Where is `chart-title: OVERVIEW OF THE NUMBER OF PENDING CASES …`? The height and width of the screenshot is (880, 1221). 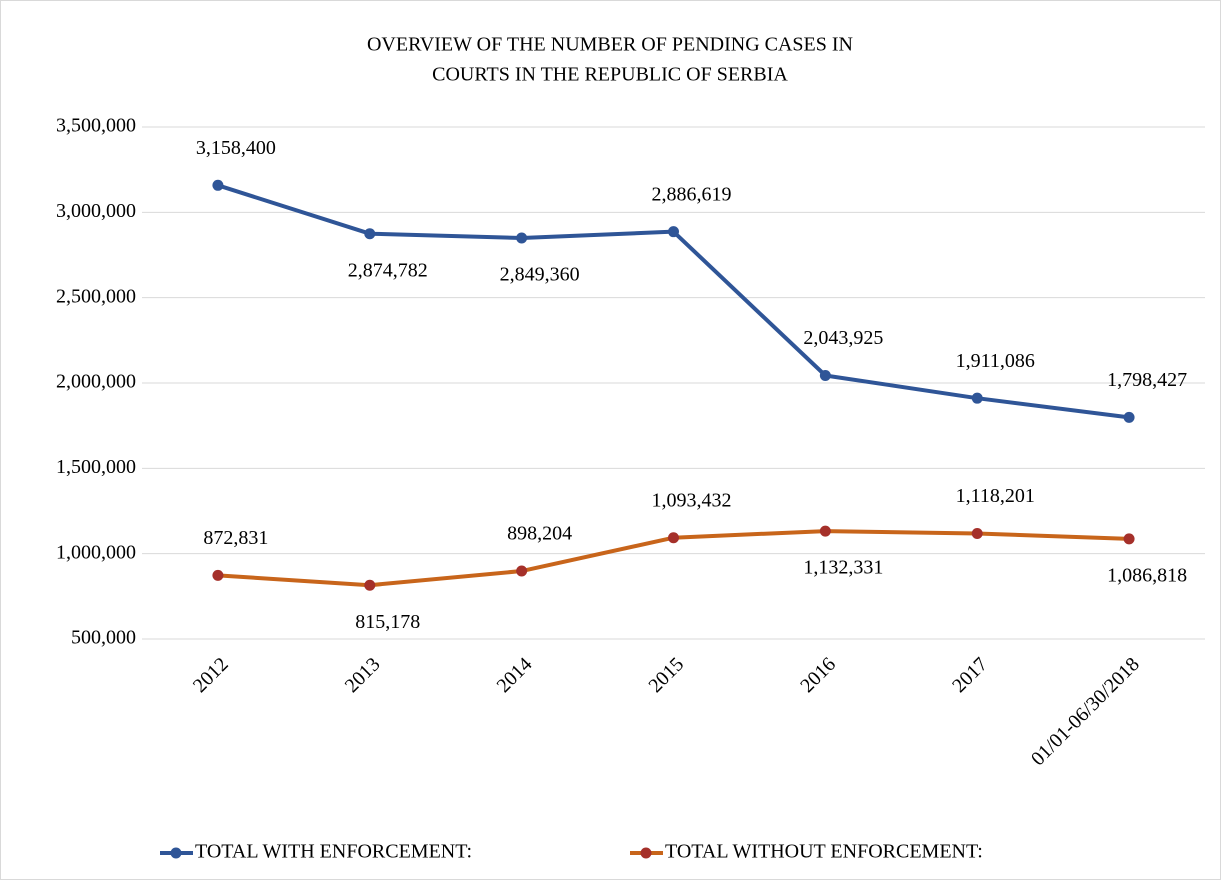
chart-title: OVERVIEW OF THE NUMBER OF PENDING CASES … is located at coordinates (610, 45).